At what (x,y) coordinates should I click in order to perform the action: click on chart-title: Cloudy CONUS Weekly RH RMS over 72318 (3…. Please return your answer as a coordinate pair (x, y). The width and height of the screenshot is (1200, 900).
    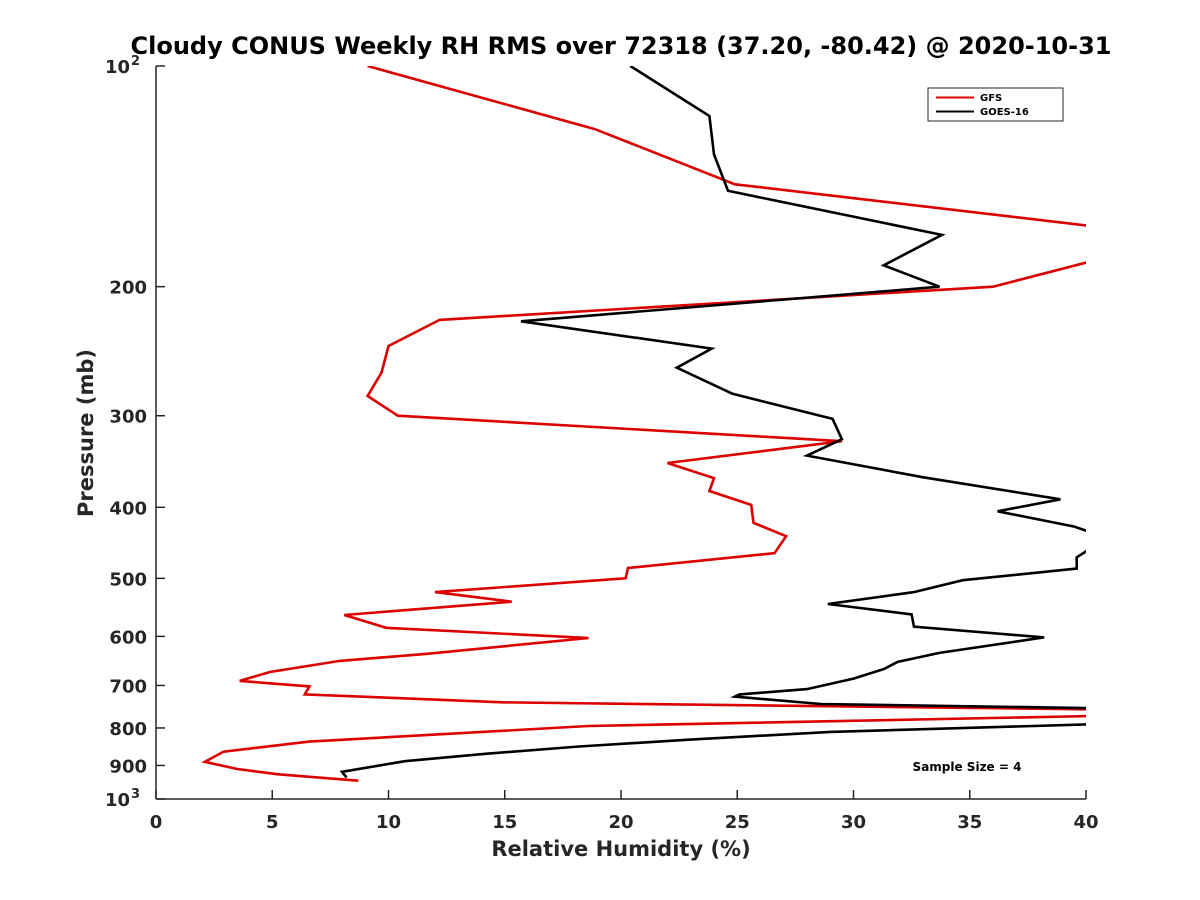
    Looking at the image, I should click on (621, 46).